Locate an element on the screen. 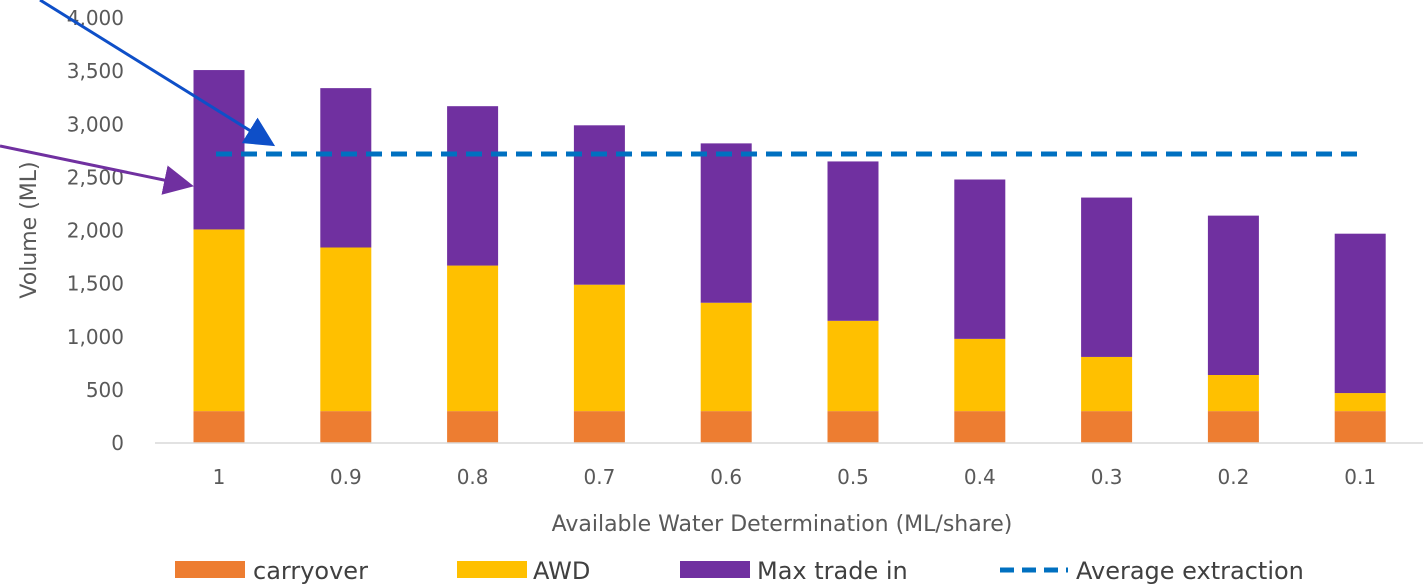 Image resolution: width=1423 pixels, height=587 pixels. y-tick-label: 2,000 is located at coordinates (95, 231).